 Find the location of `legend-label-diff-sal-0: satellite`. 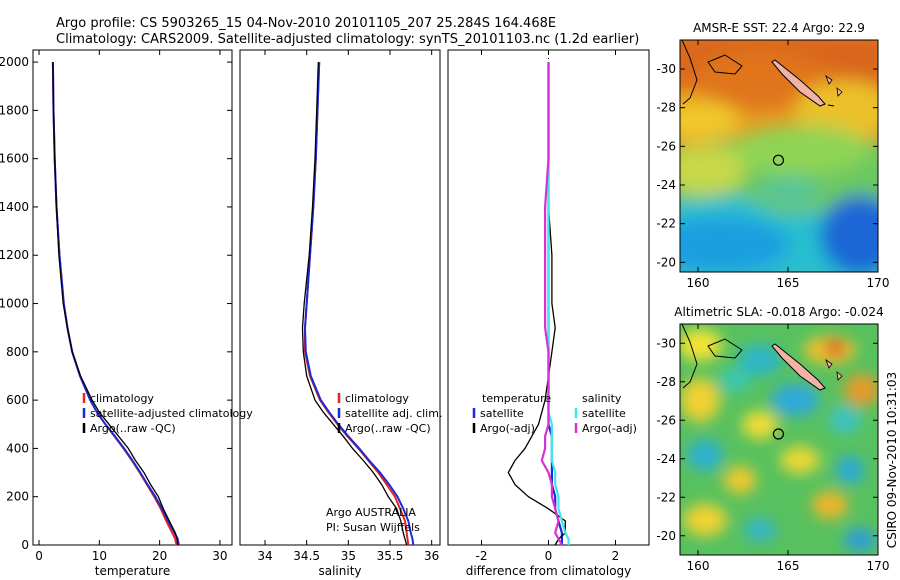

legend-label-diff-sal-0: satellite is located at coordinates (604, 413).